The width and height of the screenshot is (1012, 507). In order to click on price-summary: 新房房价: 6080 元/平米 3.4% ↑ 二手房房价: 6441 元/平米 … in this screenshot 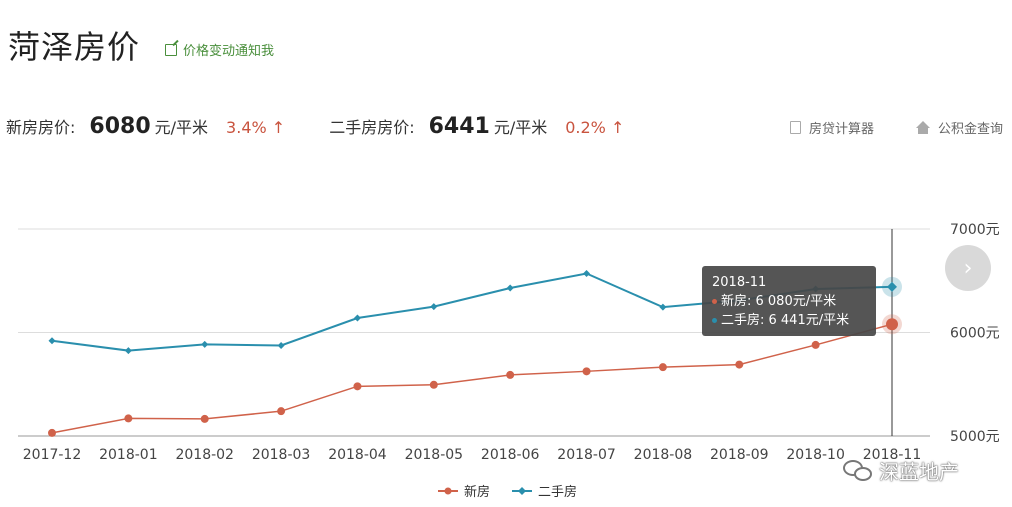, I will do `click(337, 126)`.